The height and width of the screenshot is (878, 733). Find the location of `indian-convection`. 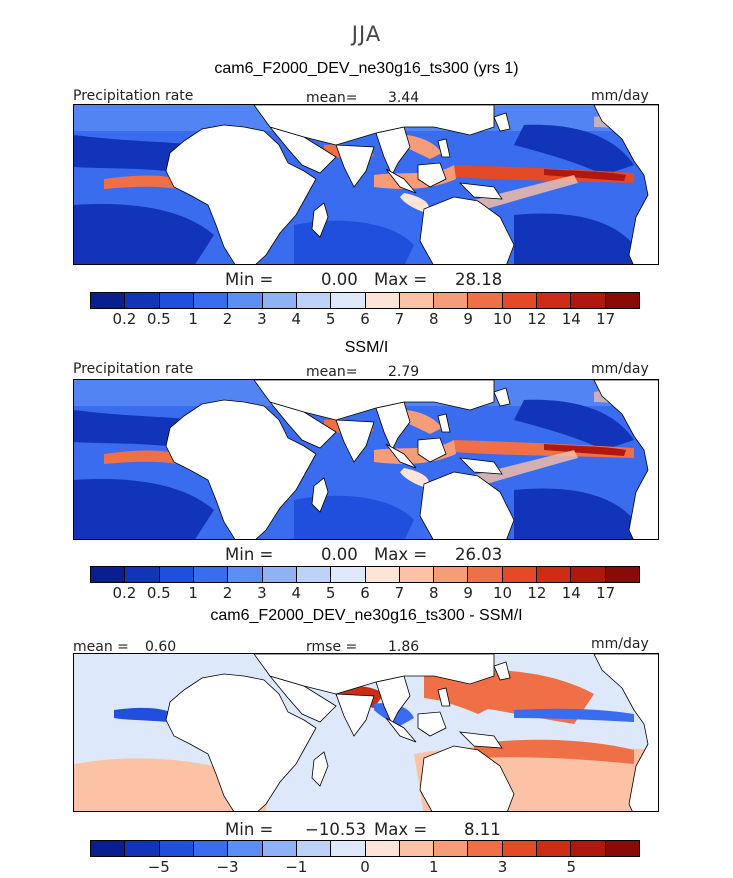

indian-convection is located at coordinates (414, 478).